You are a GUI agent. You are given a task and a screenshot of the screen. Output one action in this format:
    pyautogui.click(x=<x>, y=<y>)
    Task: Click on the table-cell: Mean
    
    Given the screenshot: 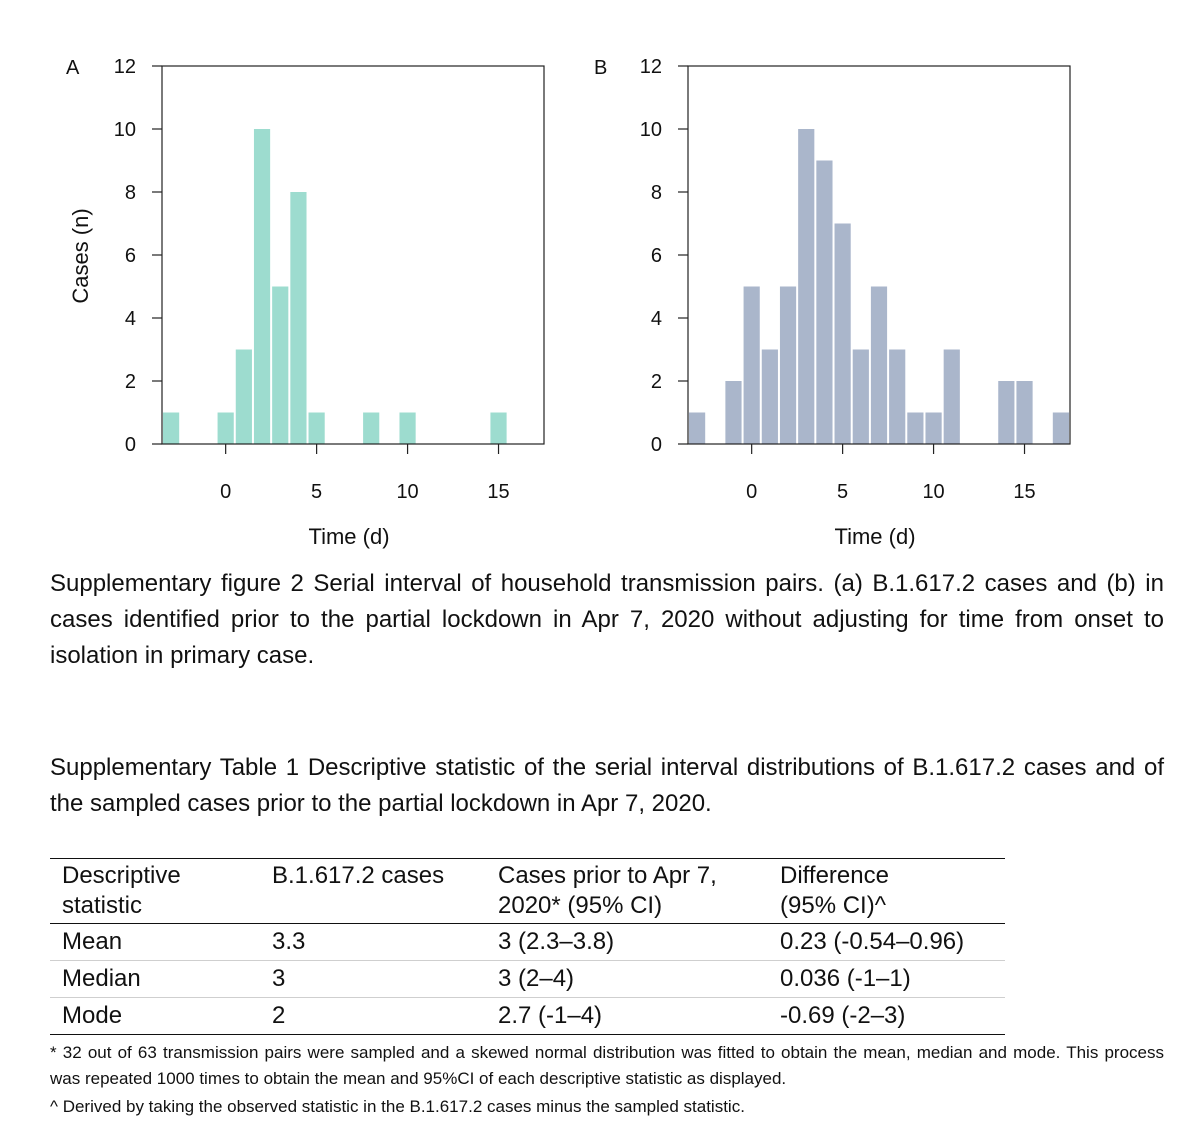 What is the action you would take?
    pyautogui.click(x=92, y=941)
    